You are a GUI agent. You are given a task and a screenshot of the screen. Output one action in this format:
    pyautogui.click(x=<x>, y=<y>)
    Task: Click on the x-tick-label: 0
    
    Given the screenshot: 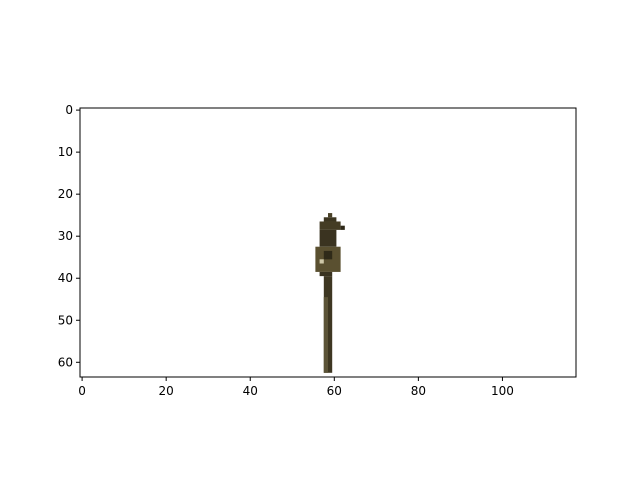 What is the action you would take?
    pyautogui.click(x=82, y=391)
    